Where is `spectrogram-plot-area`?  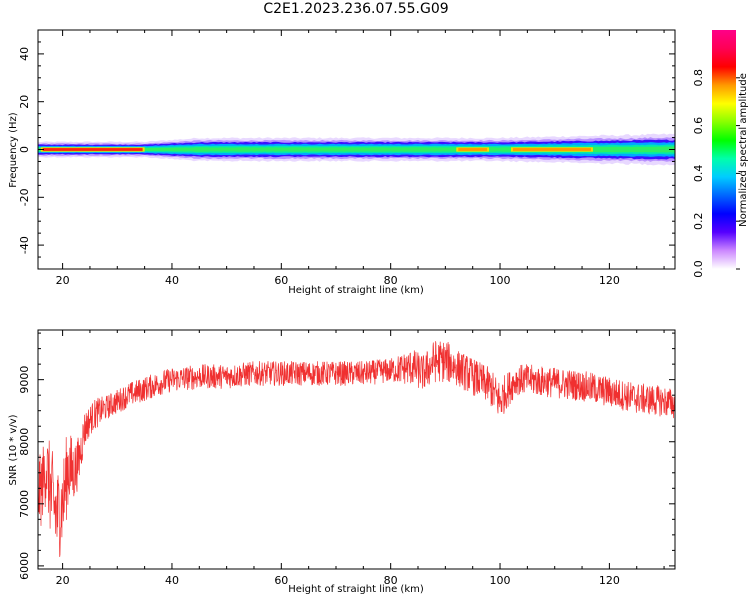
spectrogram-plot-area is located at coordinates (356, 149).